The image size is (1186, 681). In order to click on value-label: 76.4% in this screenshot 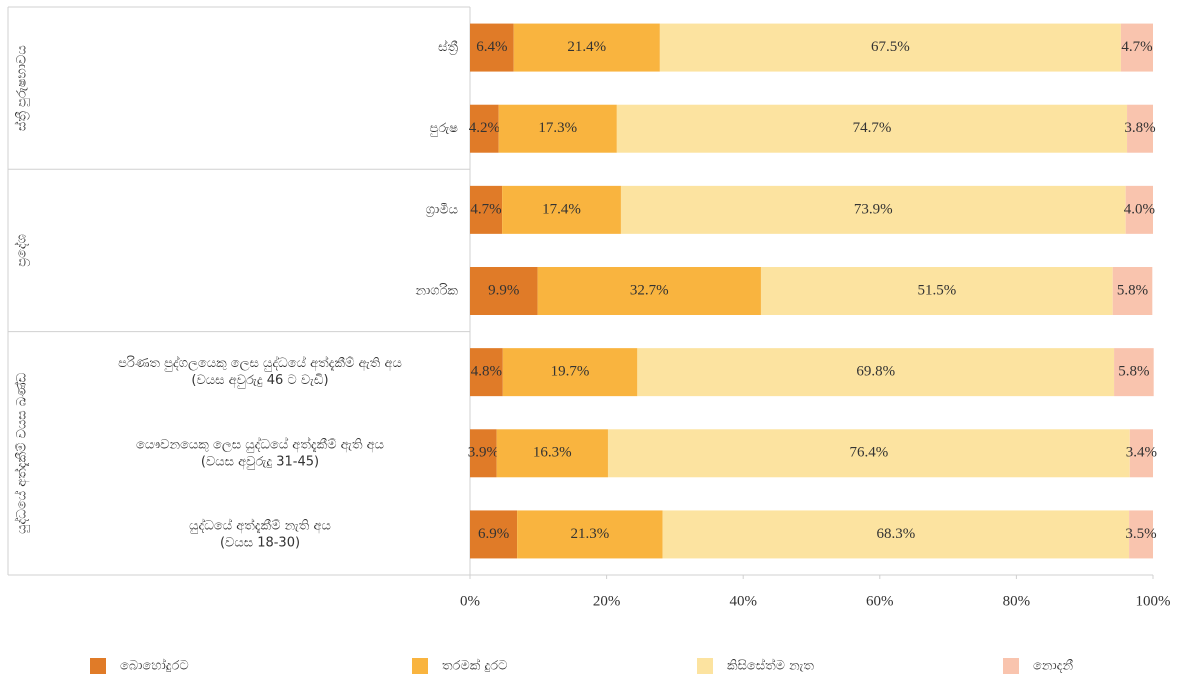, I will do `click(868, 453)`.